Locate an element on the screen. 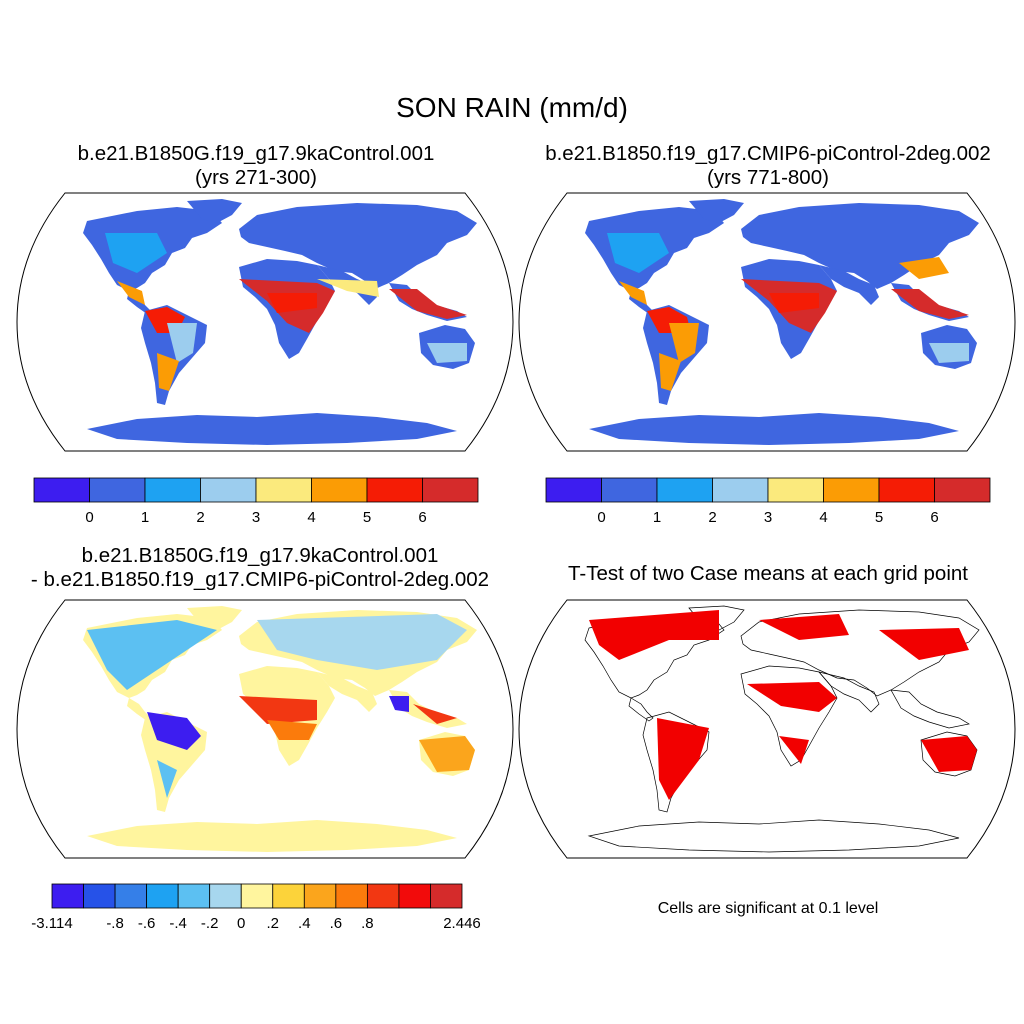 This screenshot has height=1024, width=1024. map-bottom-left is located at coordinates (265, 729).